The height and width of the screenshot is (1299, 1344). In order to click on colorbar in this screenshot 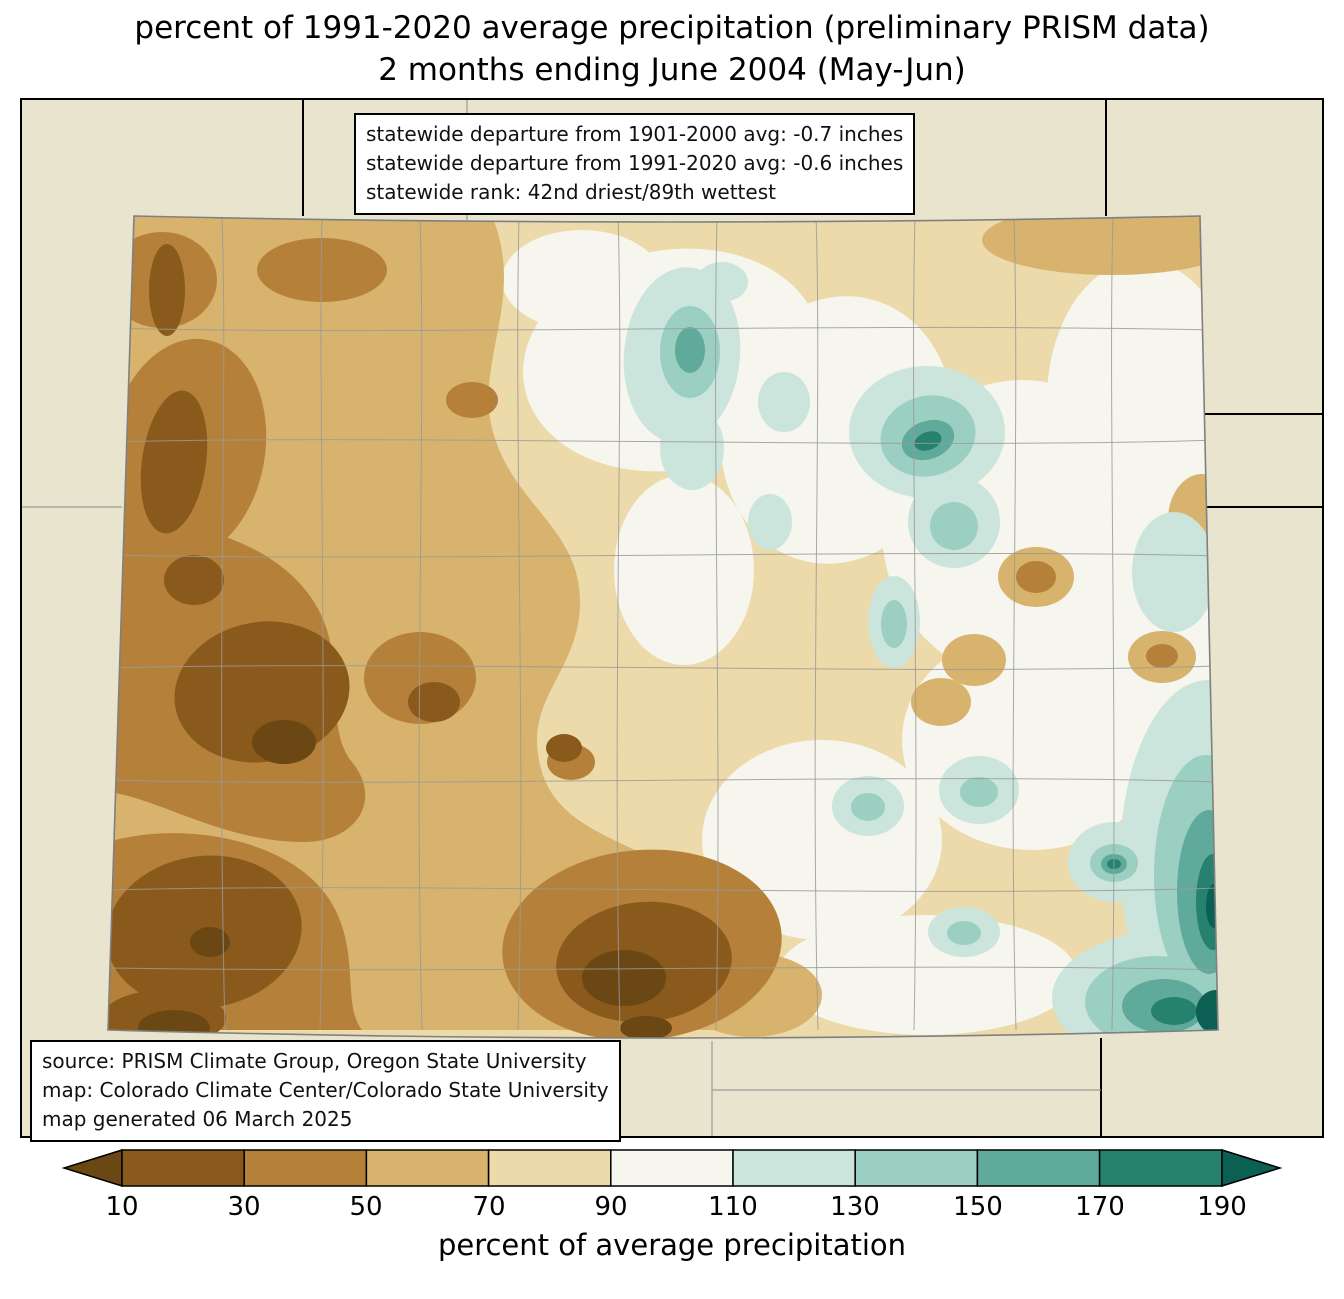, I will do `click(672, 1168)`.